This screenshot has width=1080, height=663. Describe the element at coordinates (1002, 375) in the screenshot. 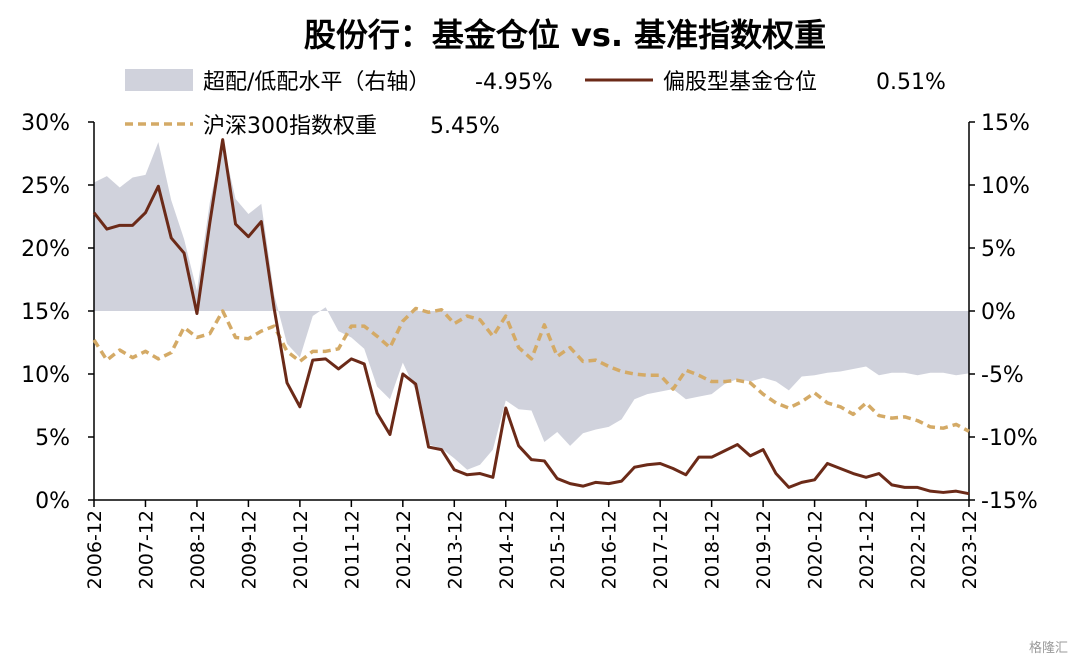

I see `y2-tick-label: -5%` at that location.